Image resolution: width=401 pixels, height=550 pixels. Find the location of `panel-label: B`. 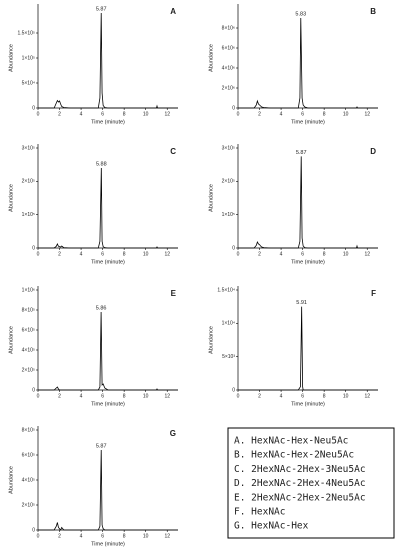

panel-label: B is located at coordinates (373, 11).